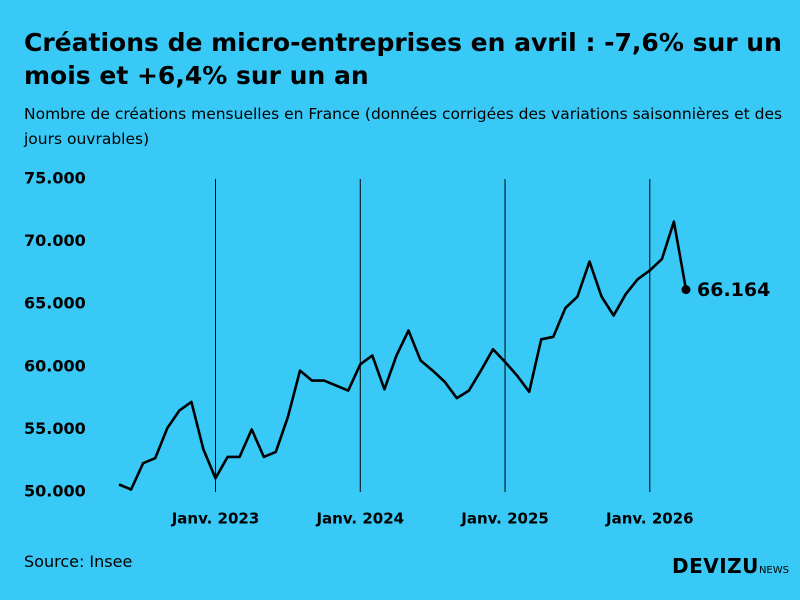 This screenshot has height=600, width=800. I want to click on logo-suffix: NEWS, so click(773, 570).